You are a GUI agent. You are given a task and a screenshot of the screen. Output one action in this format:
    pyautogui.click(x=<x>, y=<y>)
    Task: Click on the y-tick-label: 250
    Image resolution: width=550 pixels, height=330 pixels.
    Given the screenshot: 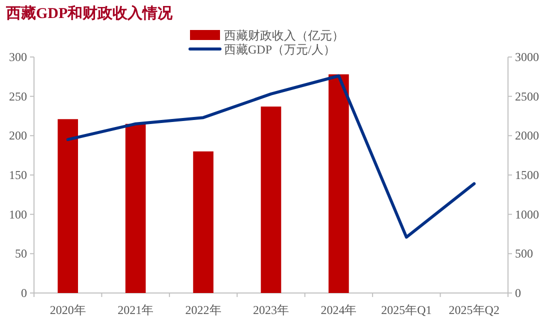 What is the action you would take?
    pyautogui.click(x=18, y=96)
    